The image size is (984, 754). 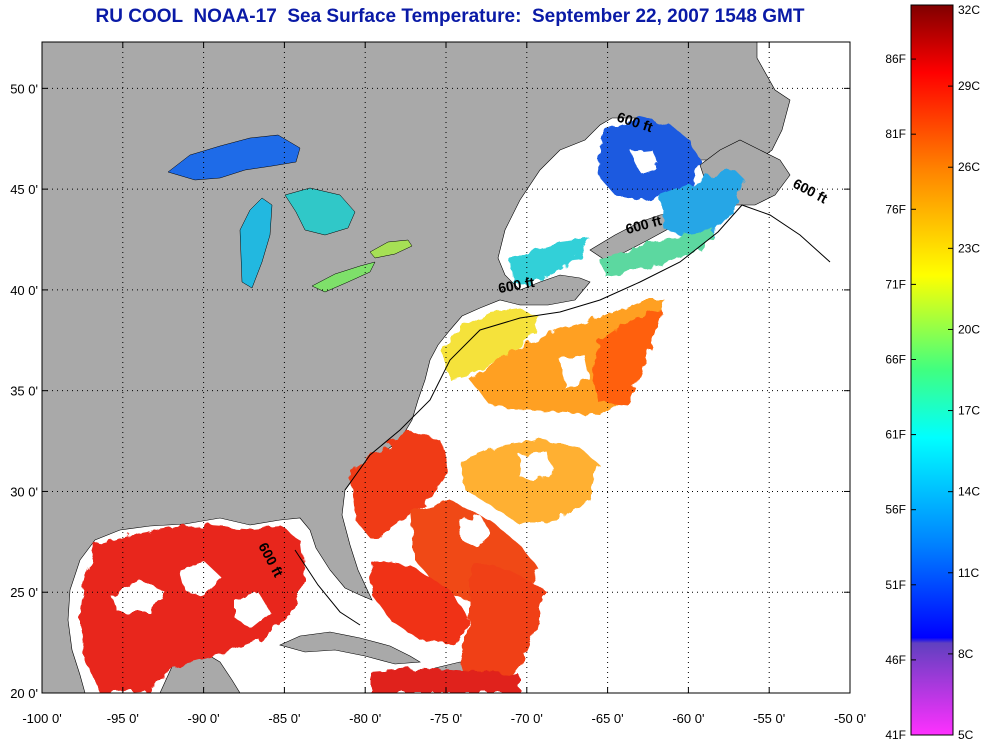 I want to click on y-tick-label: 25 0', so click(x=24, y=592).